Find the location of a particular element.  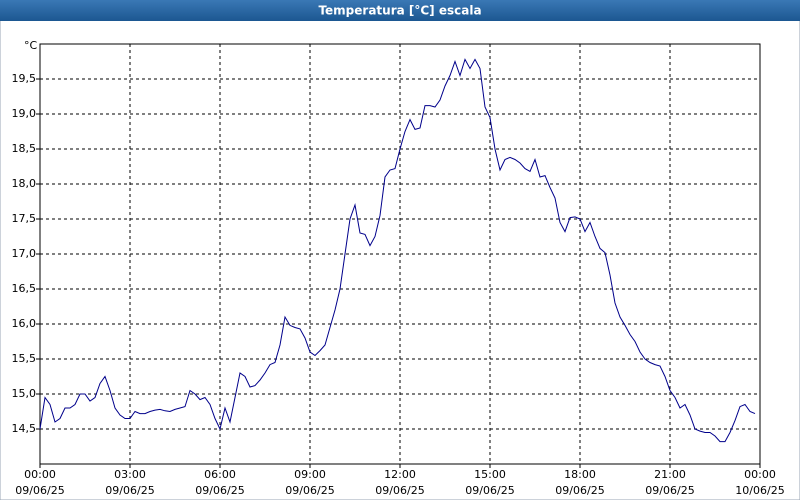

x-tick-label: 21:00 is located at coordinates (670, 474).